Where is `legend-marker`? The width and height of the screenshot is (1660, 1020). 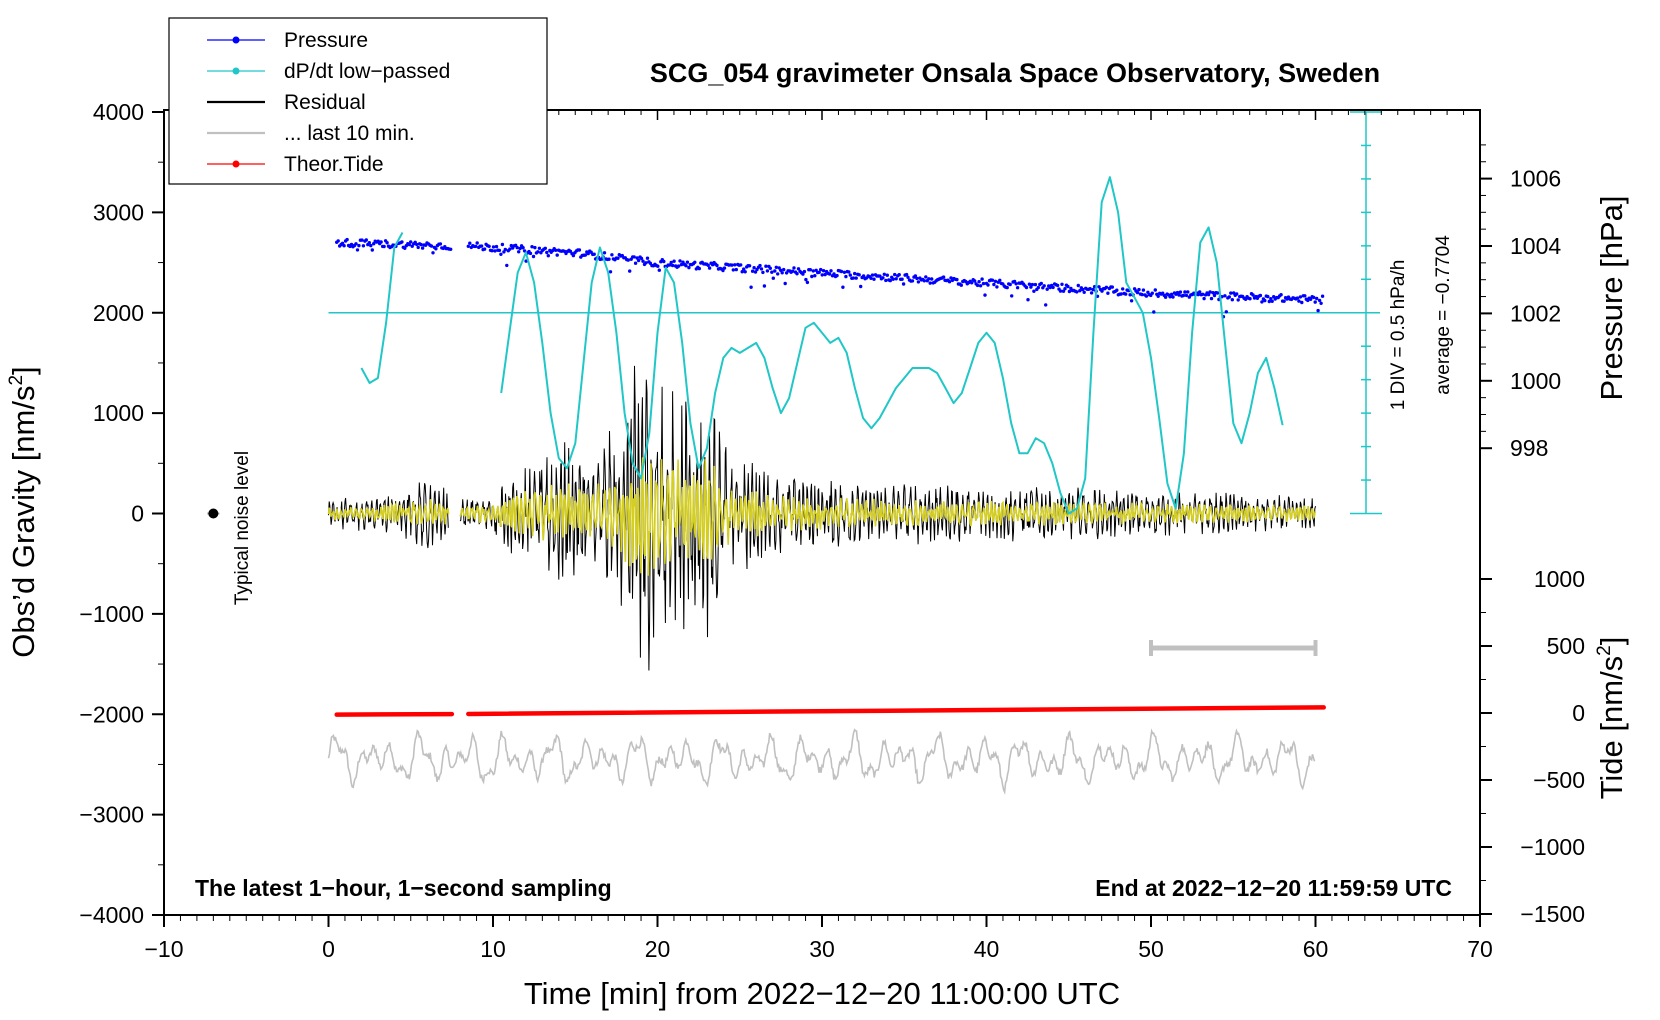 legend-marker is located at coordinates (236, 71).